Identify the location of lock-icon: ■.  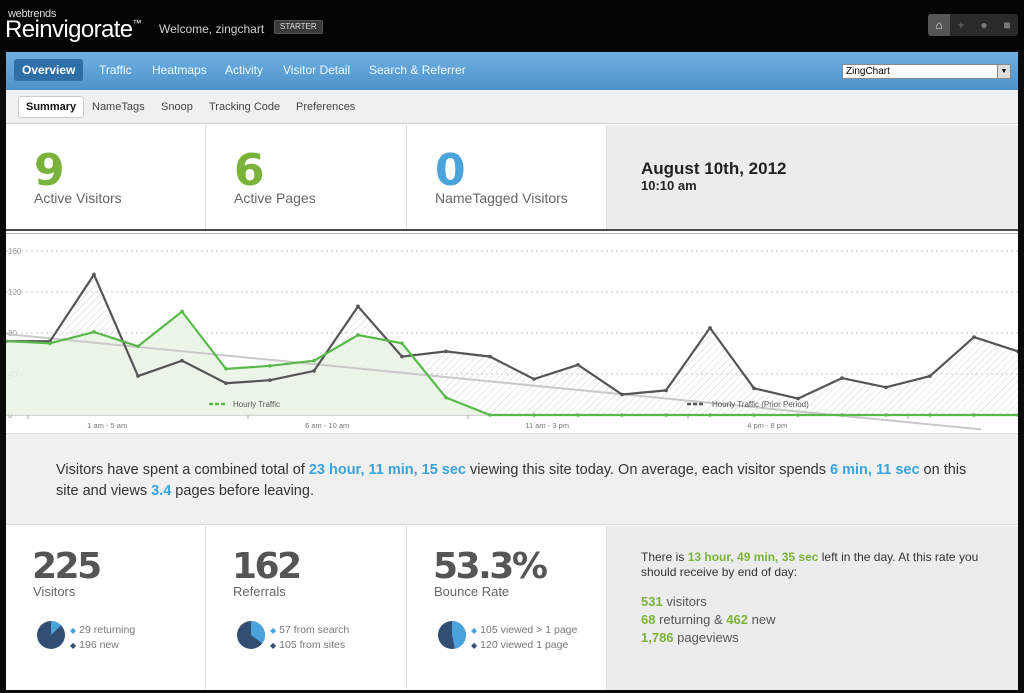
(1007, 25).